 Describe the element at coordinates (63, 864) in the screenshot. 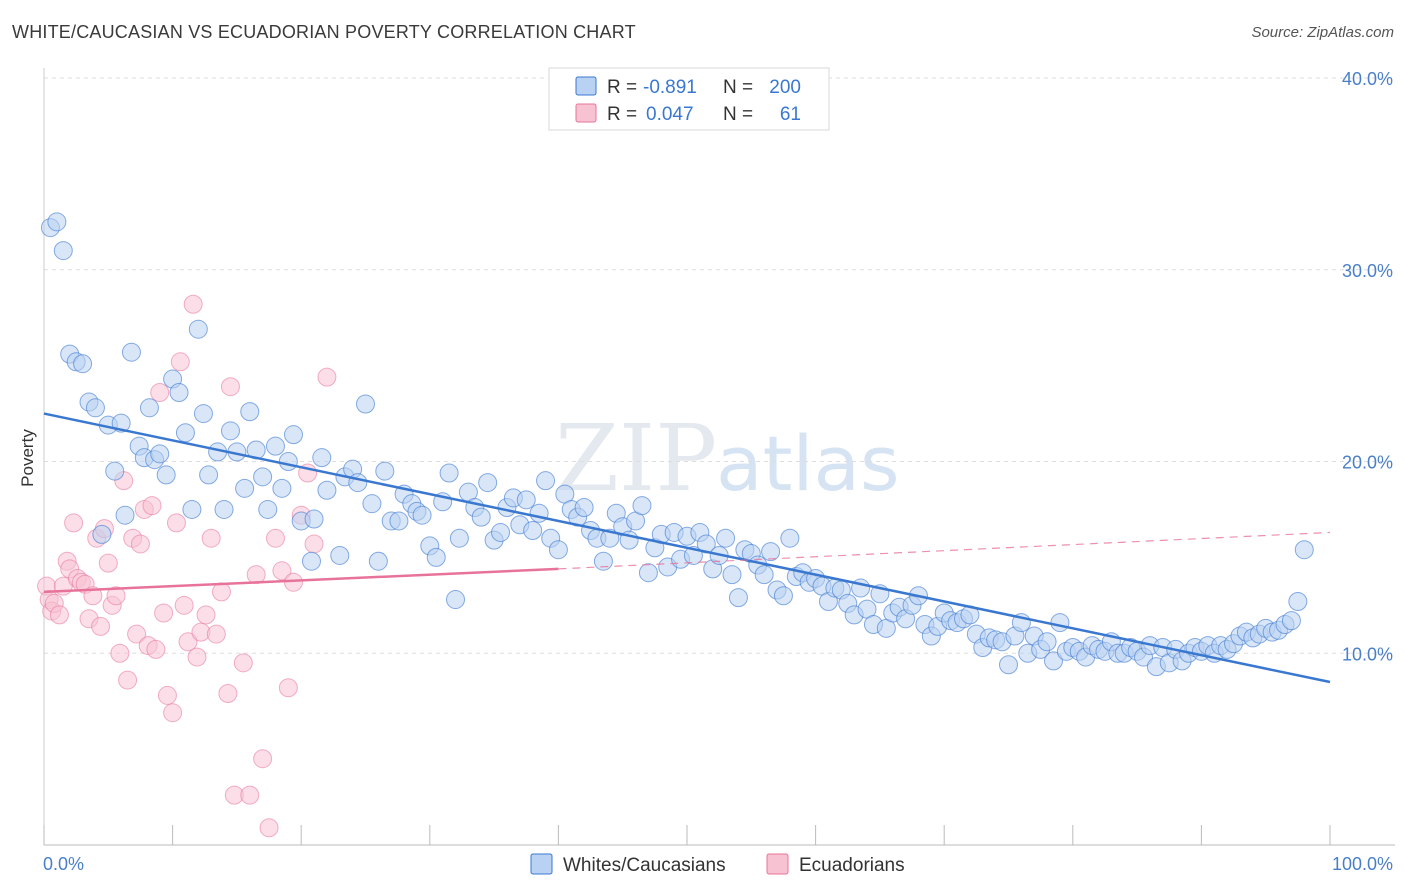

I see `x-tick-label-start: 0.0%` at that location.